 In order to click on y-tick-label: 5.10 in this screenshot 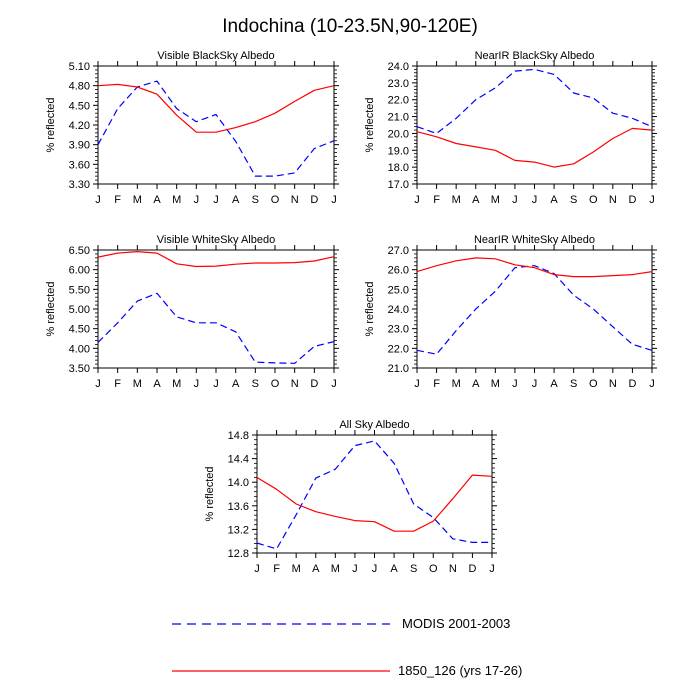, I will do `click(79, 67)`.